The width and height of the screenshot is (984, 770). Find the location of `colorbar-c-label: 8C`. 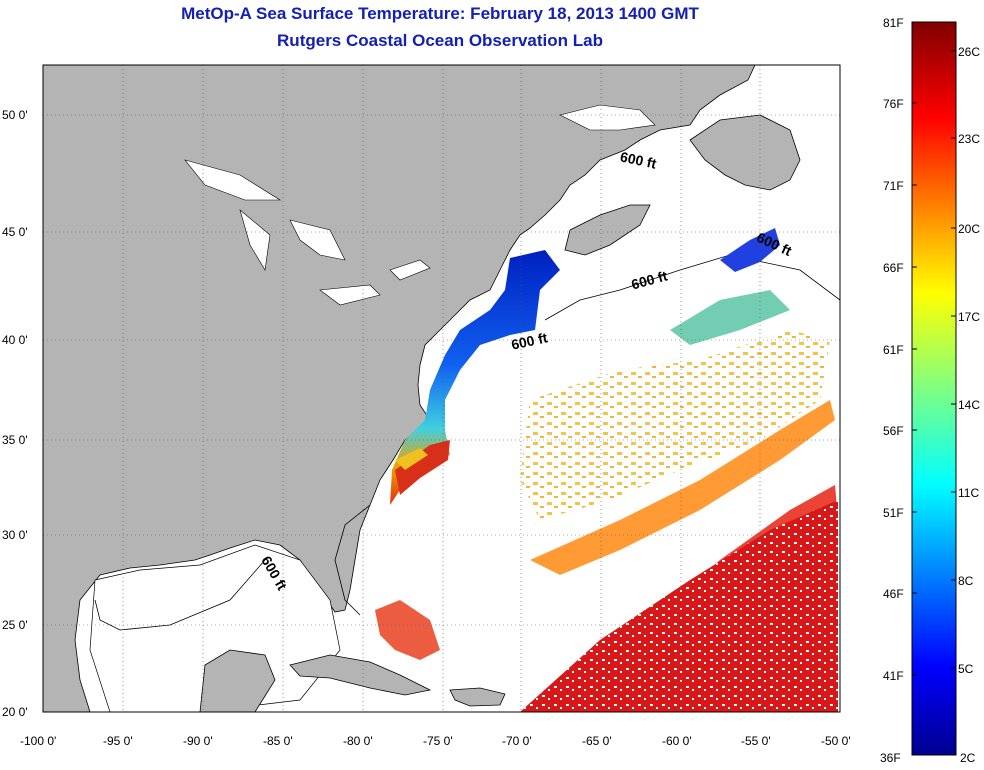

colorbar-c-label: 8C is located at coordinates (966, 581).